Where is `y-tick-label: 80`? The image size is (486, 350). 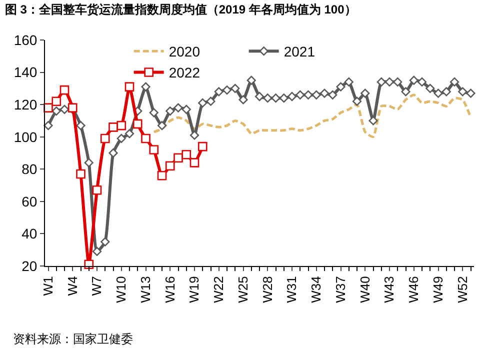
y-tick-label: 80 is located at coordinates (30, 169).